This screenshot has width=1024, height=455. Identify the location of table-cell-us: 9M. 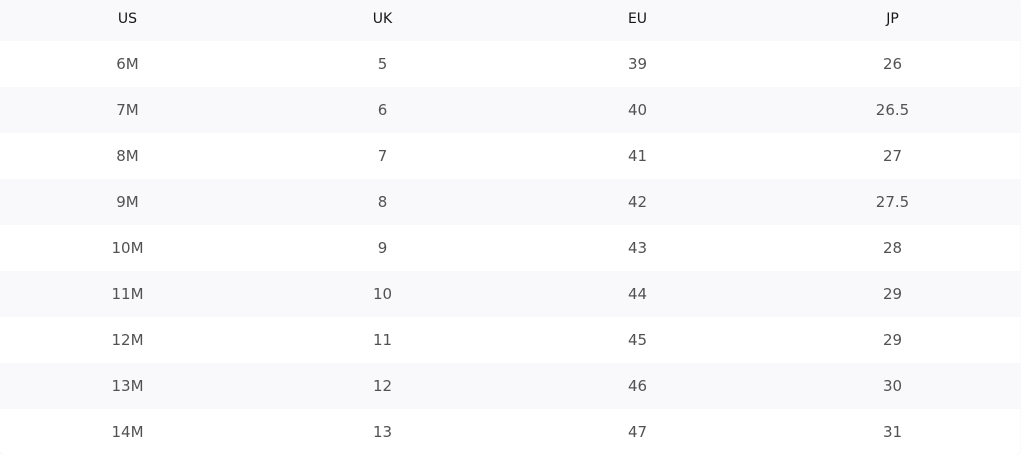
(127, 202).